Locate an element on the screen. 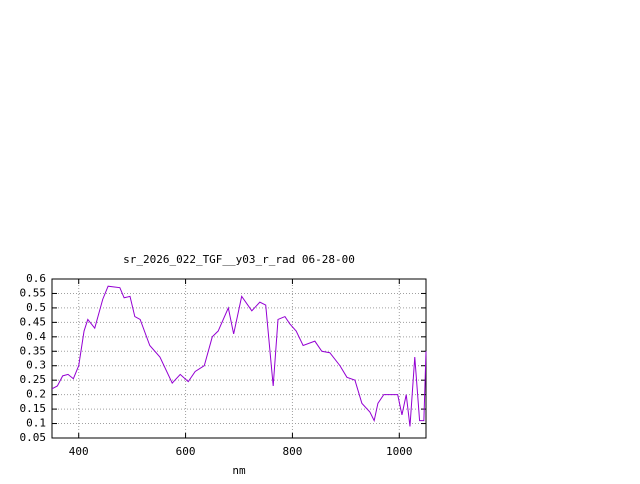 This screenshot has height=484, width=640. y-tick-label: 0.3 is located at coordinates (36, 365).